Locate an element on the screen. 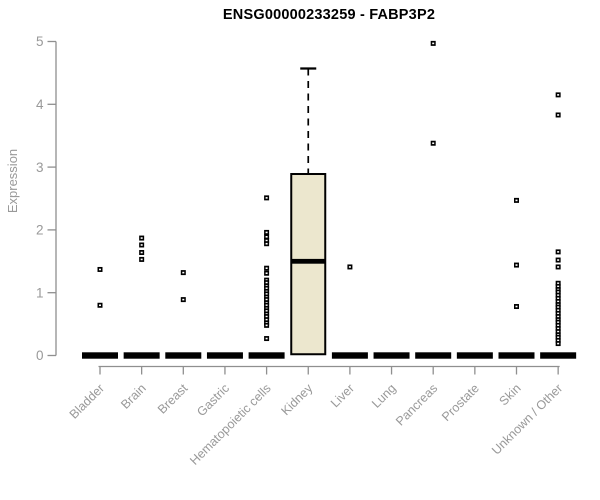 This screenshot has width=600, height=500. y-tick-label: 4 is located at coordinates (40, 104).